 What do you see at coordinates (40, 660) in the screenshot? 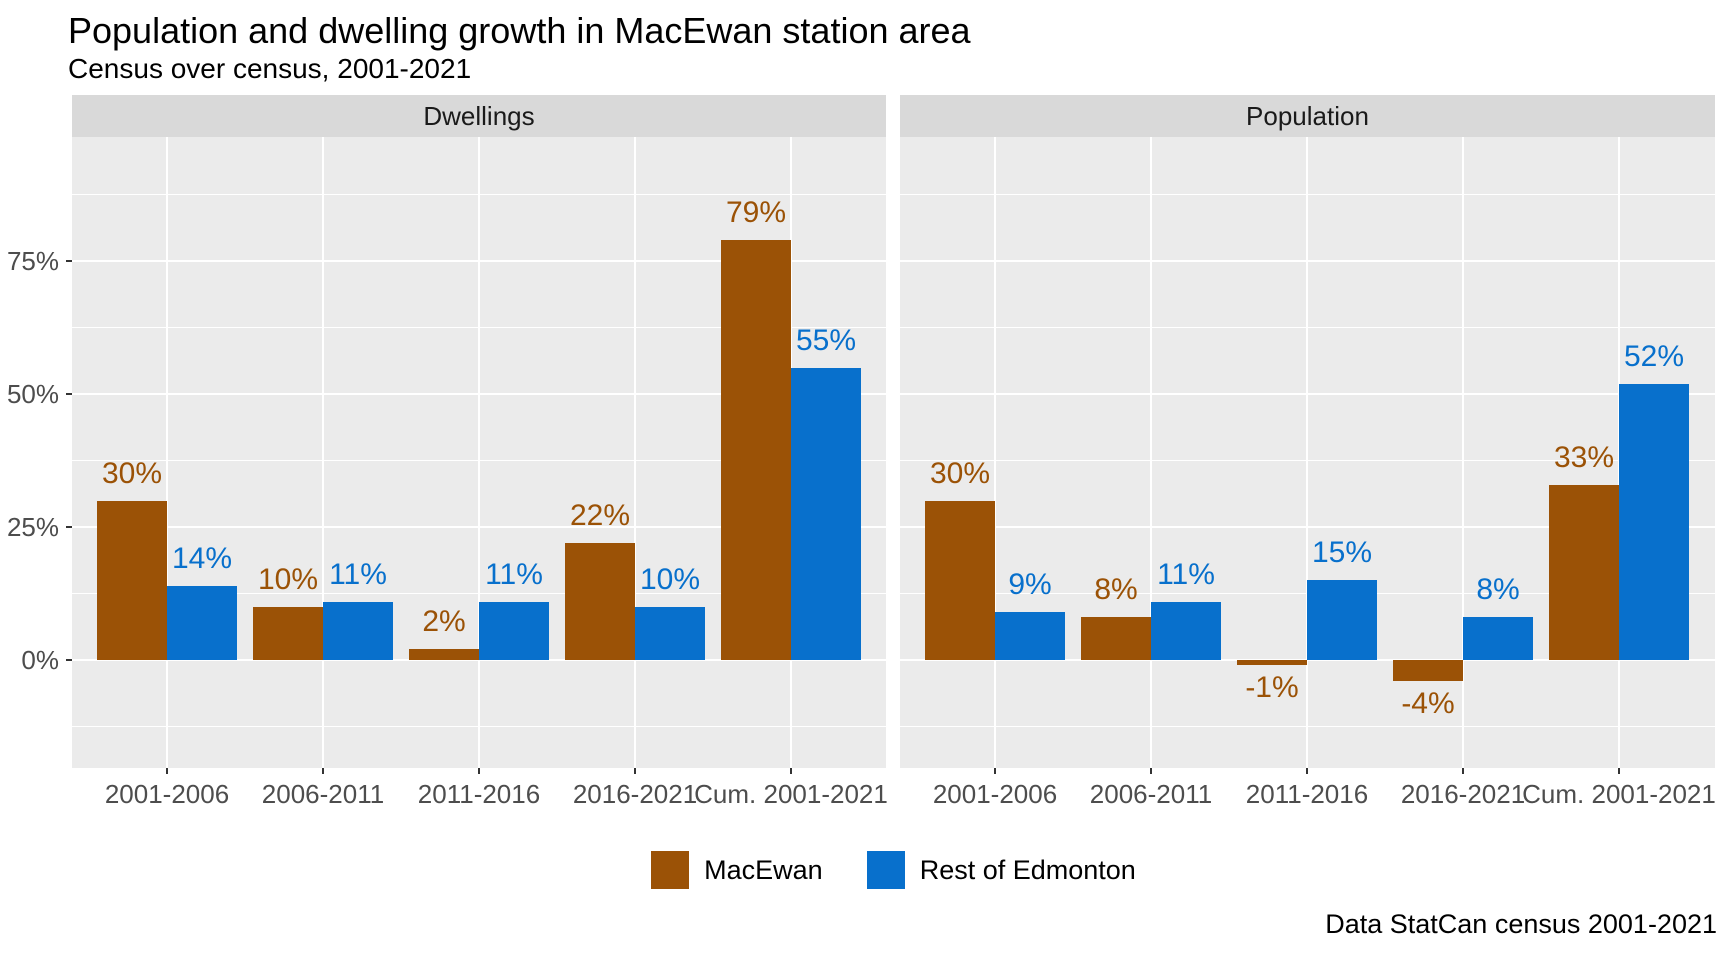
I see `y-axis-label: 0%` at bounding box center [40, 660].